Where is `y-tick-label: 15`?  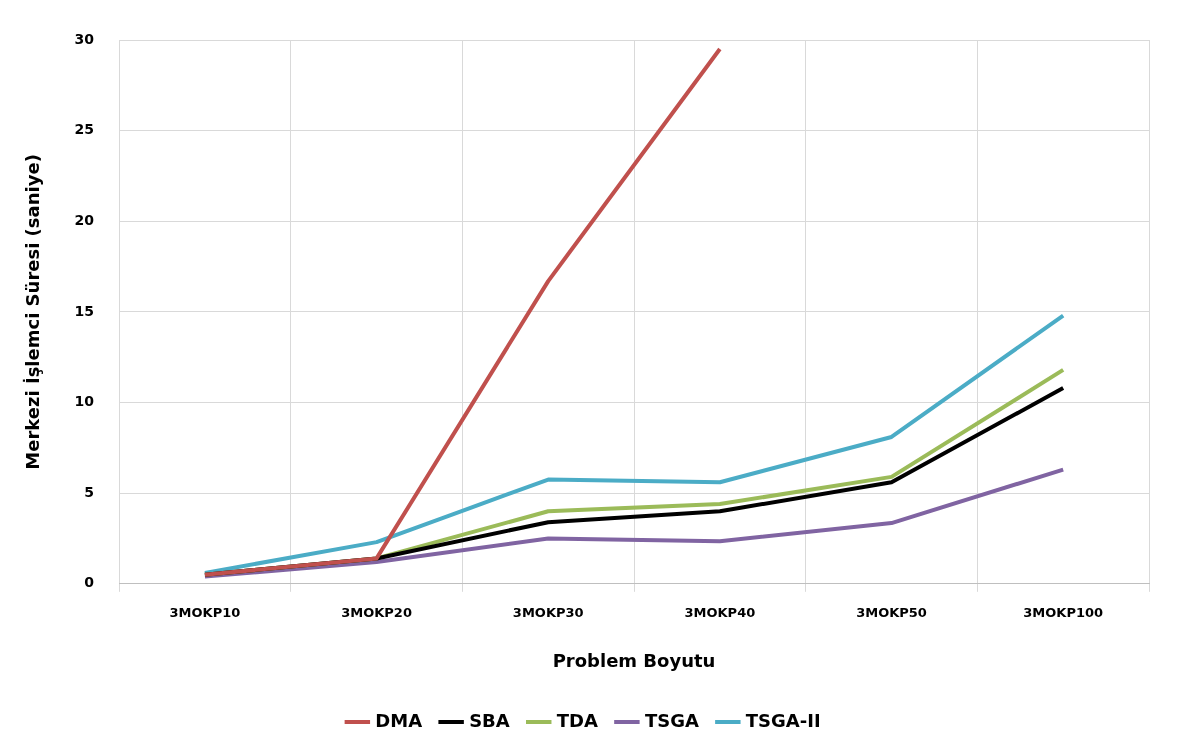
y-tick-label: 15 is located at coordinates (84, 310).